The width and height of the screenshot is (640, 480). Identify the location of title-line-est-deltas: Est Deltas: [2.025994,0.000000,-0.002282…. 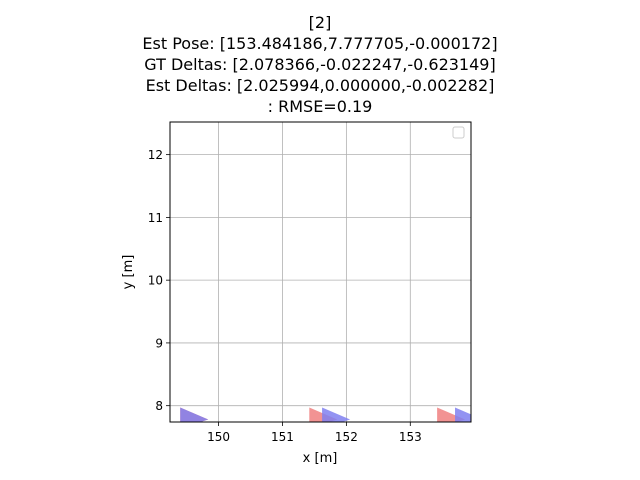
(320, 85).